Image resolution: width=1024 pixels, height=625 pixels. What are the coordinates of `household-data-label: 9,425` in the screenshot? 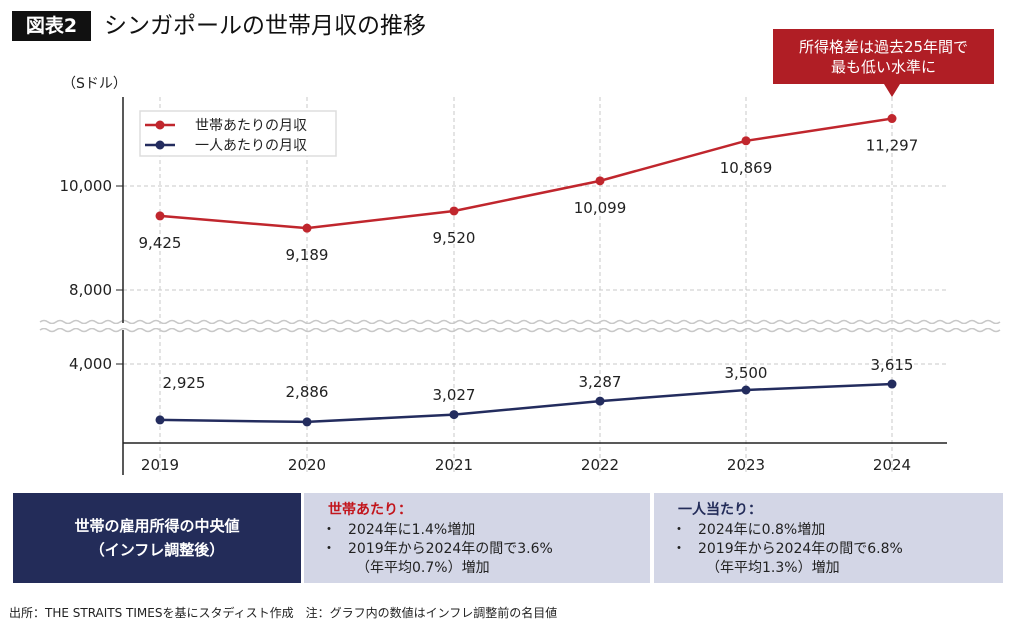 It's located at (160, 243).